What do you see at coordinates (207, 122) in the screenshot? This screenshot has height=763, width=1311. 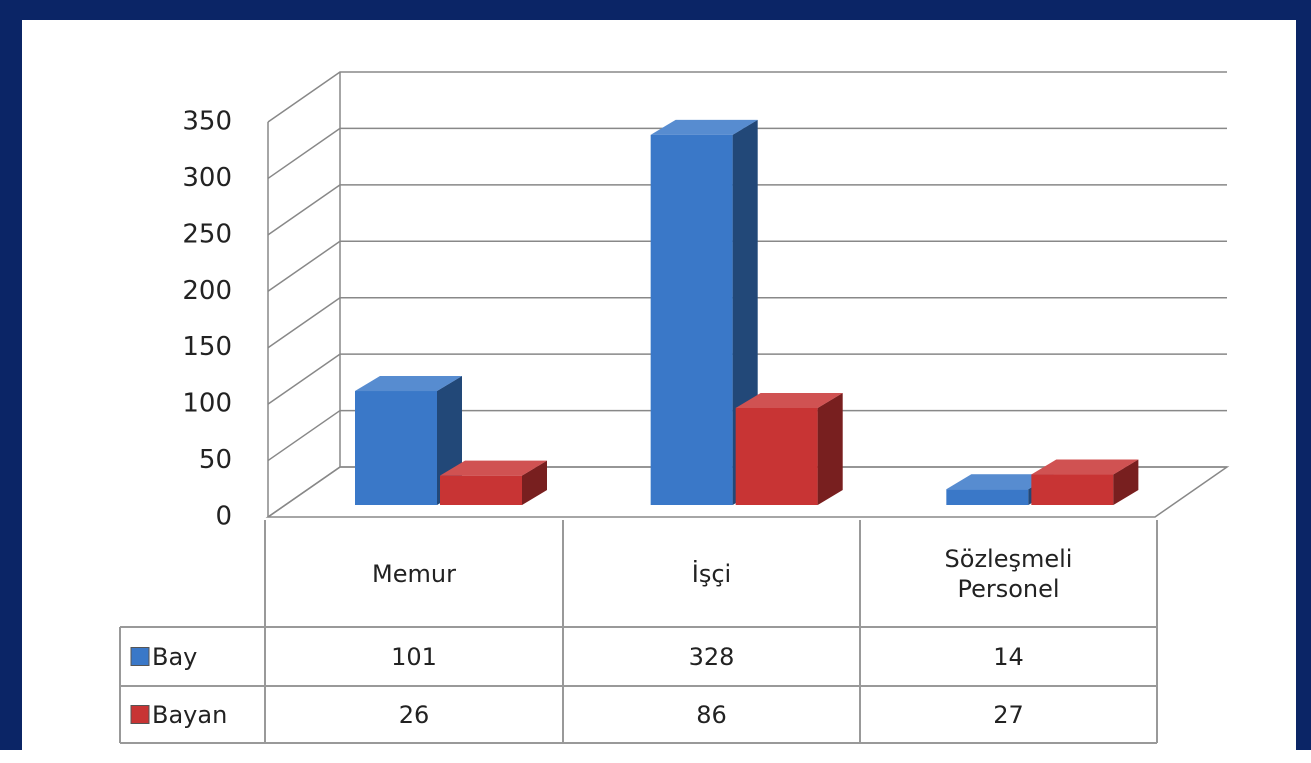 I see `y-tick-label: 350` at bounding box center [207, 122].